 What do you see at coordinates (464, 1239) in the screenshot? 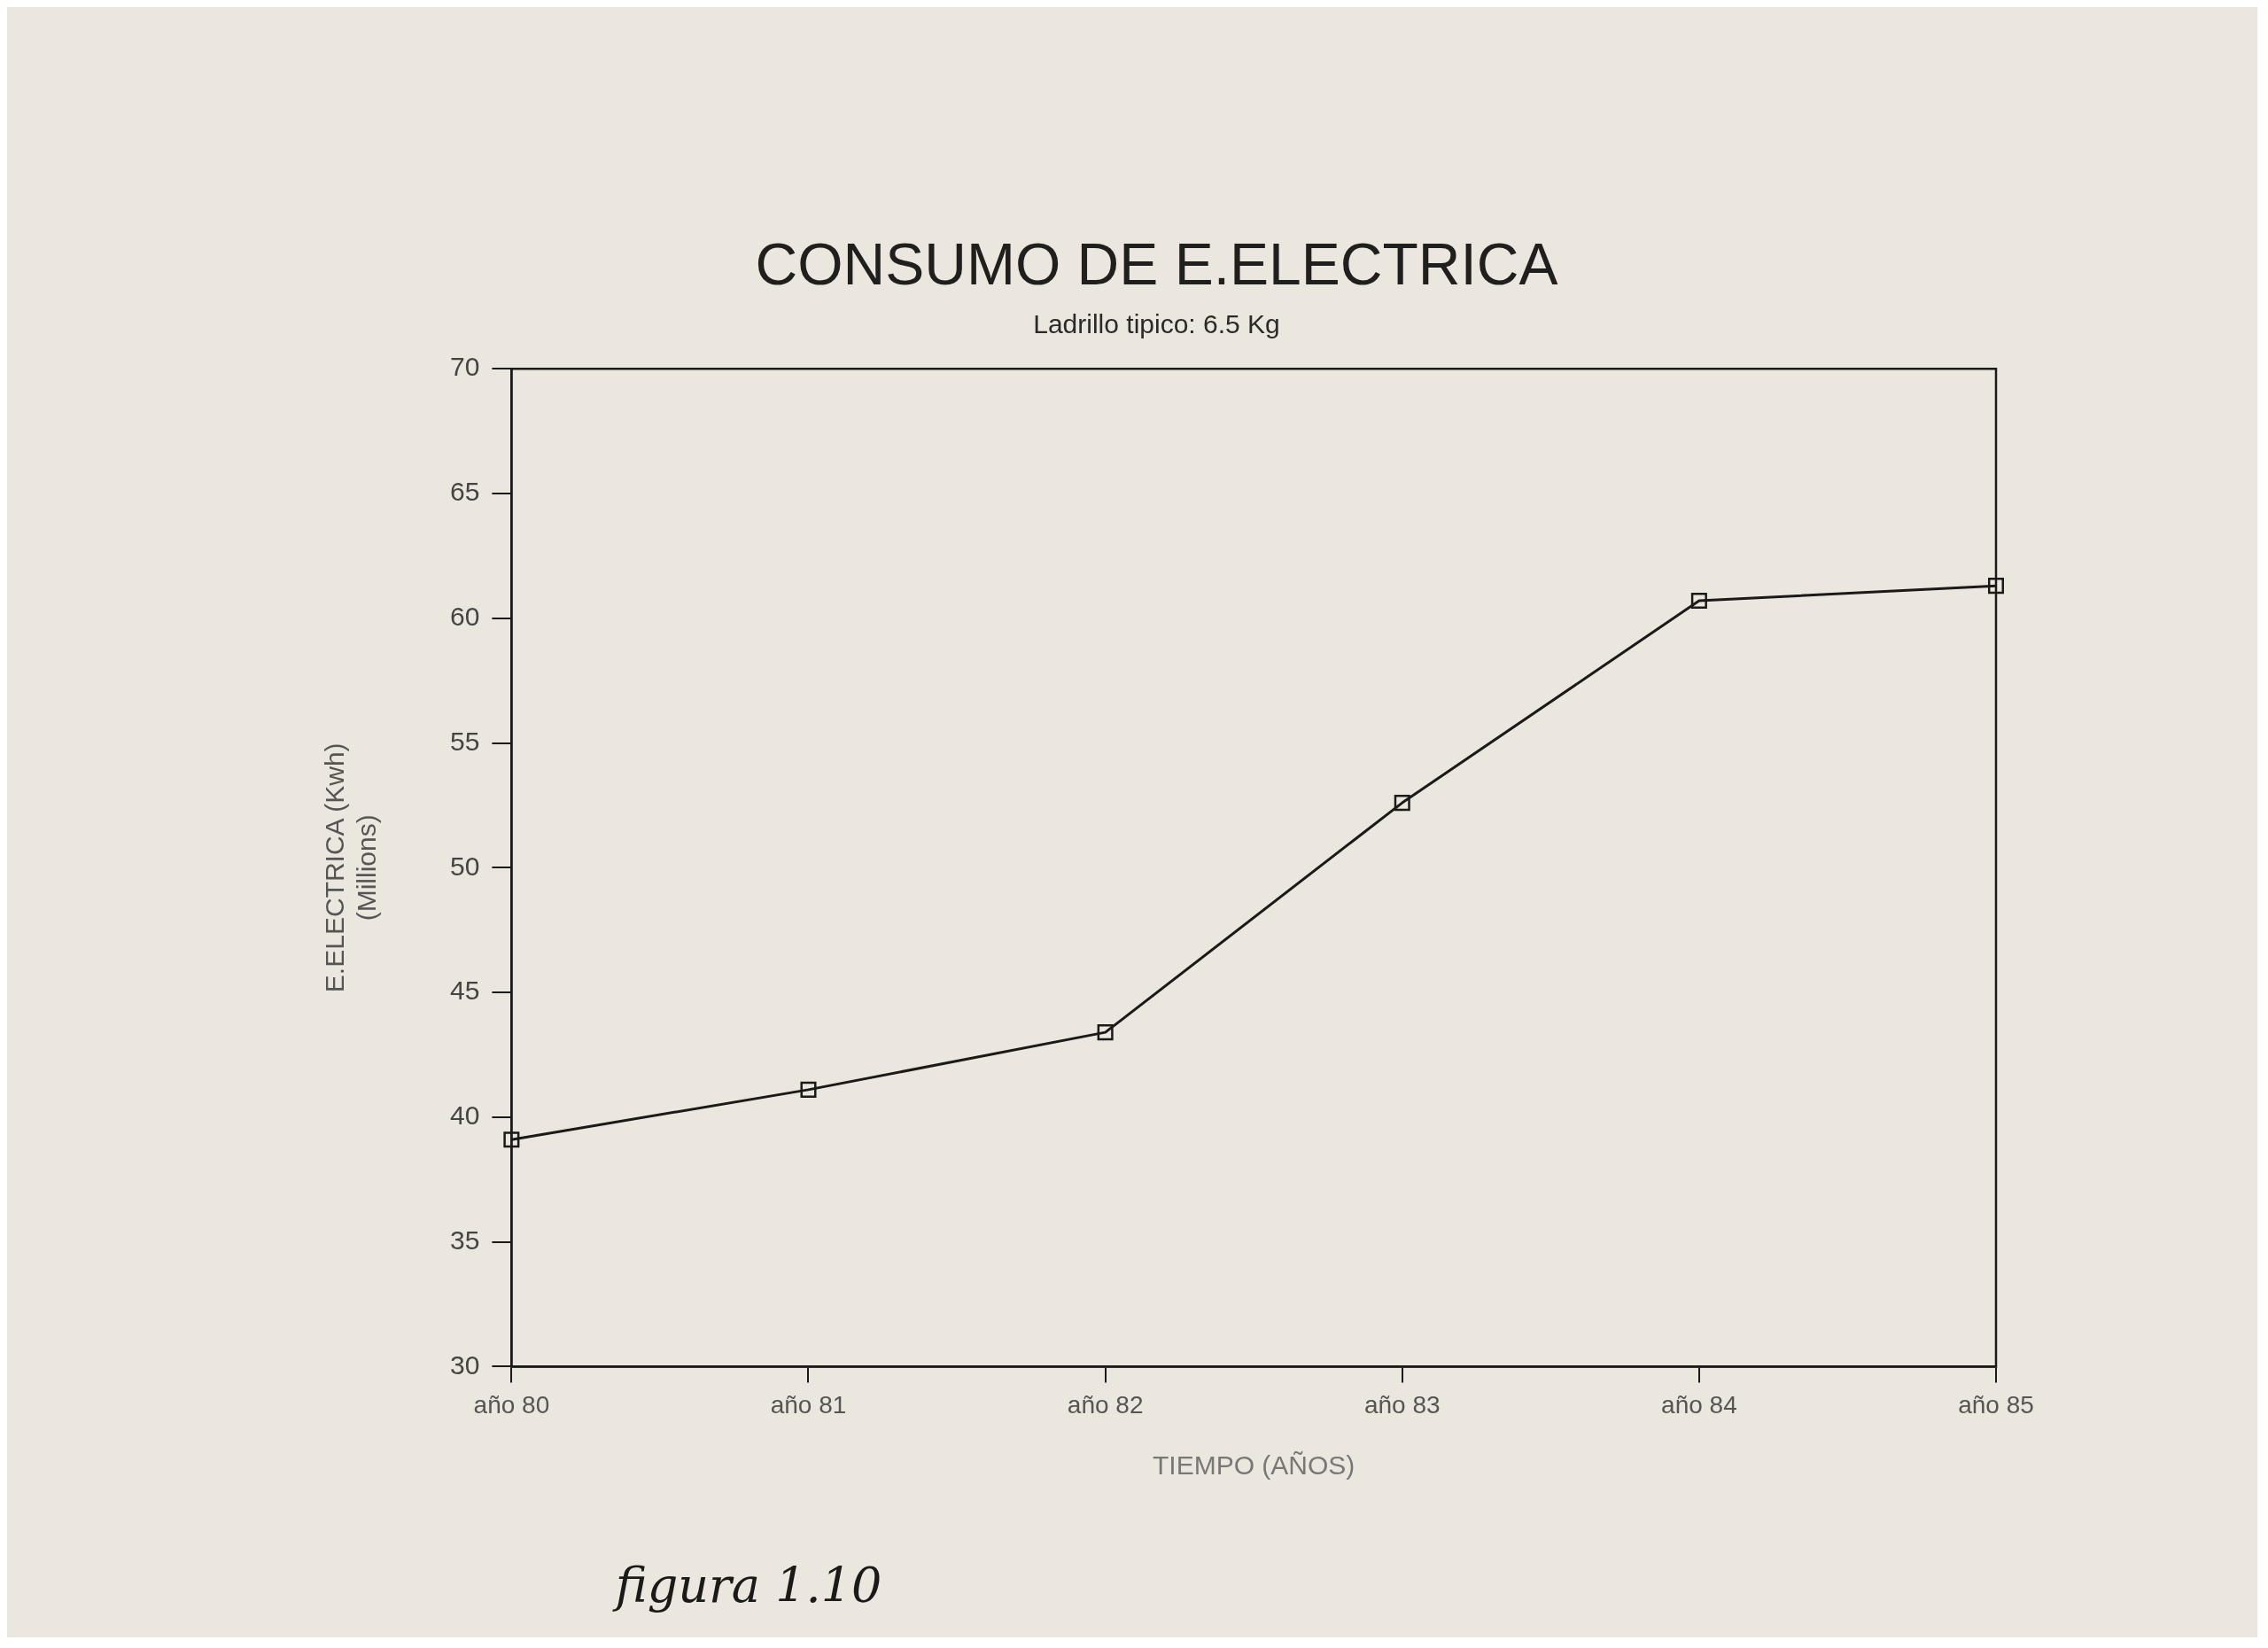
I see `y-tick-label: 35` at bounding box center [464, 1239].